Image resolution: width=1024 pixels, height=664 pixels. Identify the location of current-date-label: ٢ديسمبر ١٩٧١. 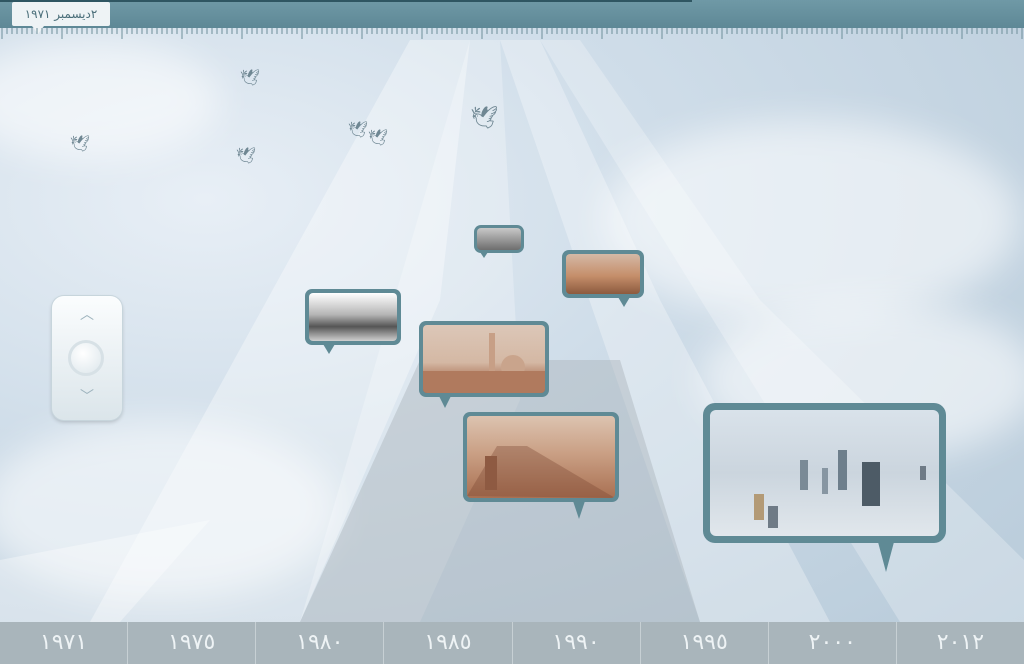
(61, 18).